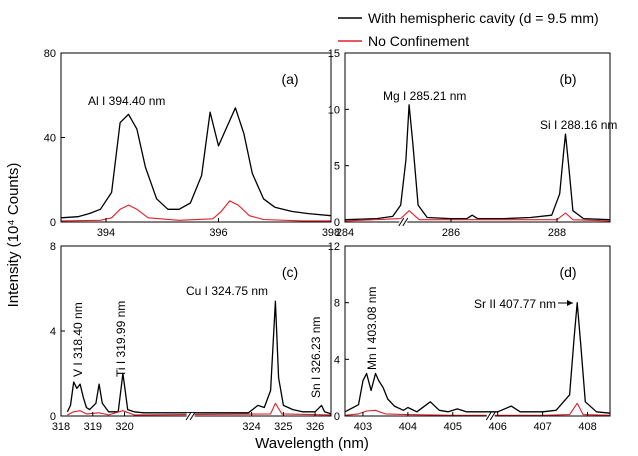 This screenshot has height=456, width=638. I want to click on panel-d-x-tick-label: 404, so click(408, 427).